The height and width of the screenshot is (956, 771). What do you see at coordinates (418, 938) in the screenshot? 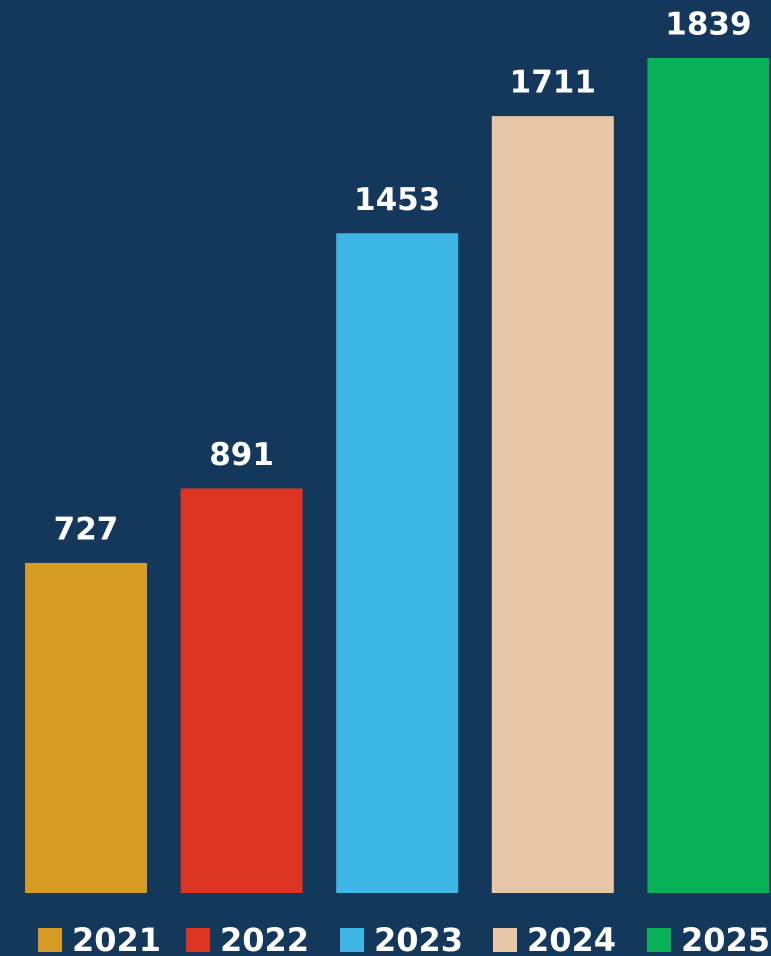
I see `legend-label: 2023` at bounding box center [418, 938].